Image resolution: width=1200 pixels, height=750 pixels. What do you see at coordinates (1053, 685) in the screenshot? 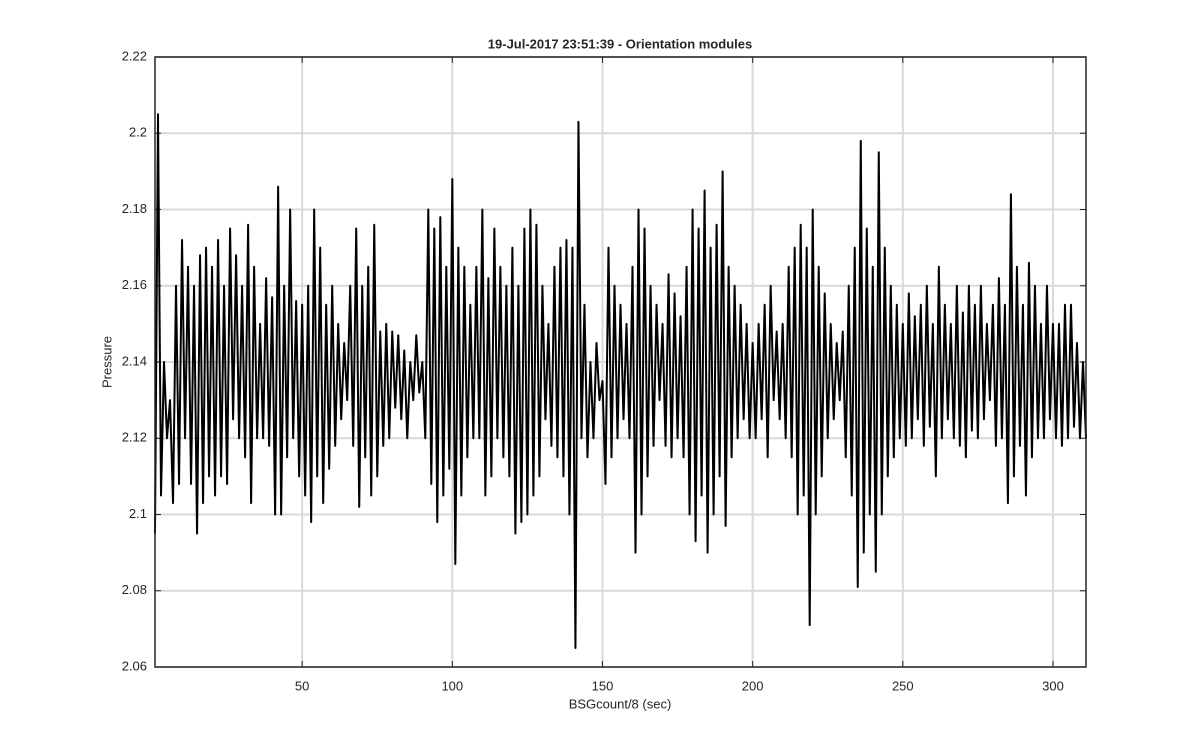
I see `x-tick-label: 300` at bounding box center [1053, 685].